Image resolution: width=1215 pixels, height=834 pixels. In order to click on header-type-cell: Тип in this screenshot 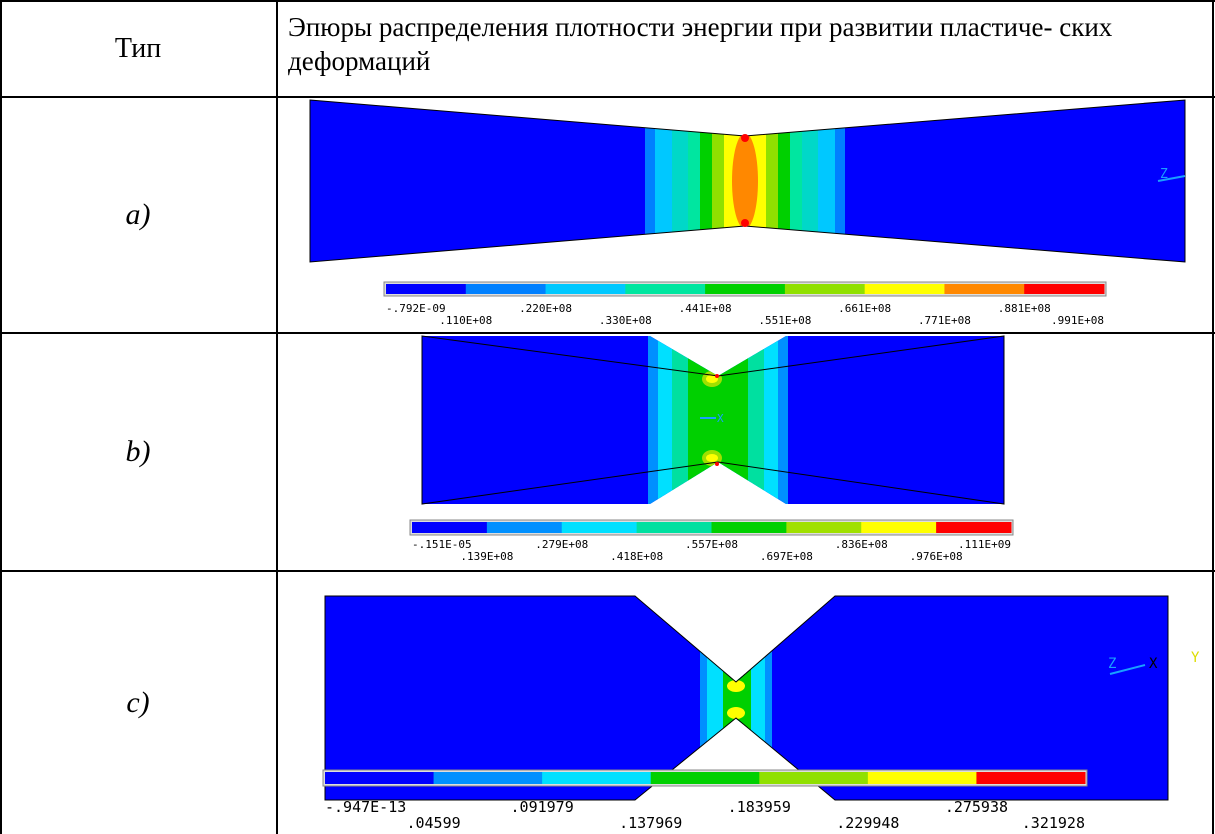, I will do `click(138, 48)`.